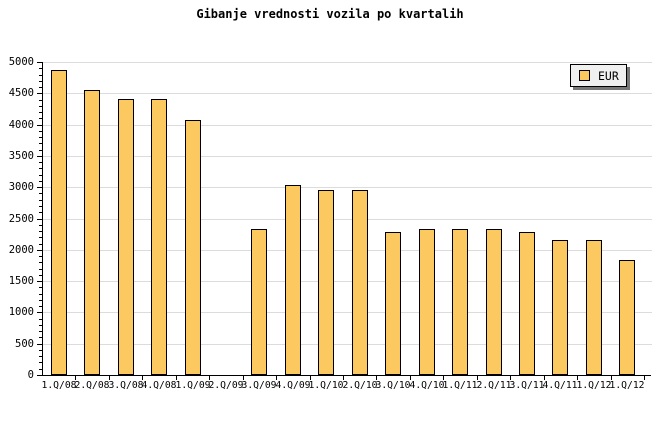 This screenshot has width=660, height=440. What do you see at coordinates (21, 249) in the screenshot?
I see `y-axis-label: 2000` at bounding box center [21, 249].